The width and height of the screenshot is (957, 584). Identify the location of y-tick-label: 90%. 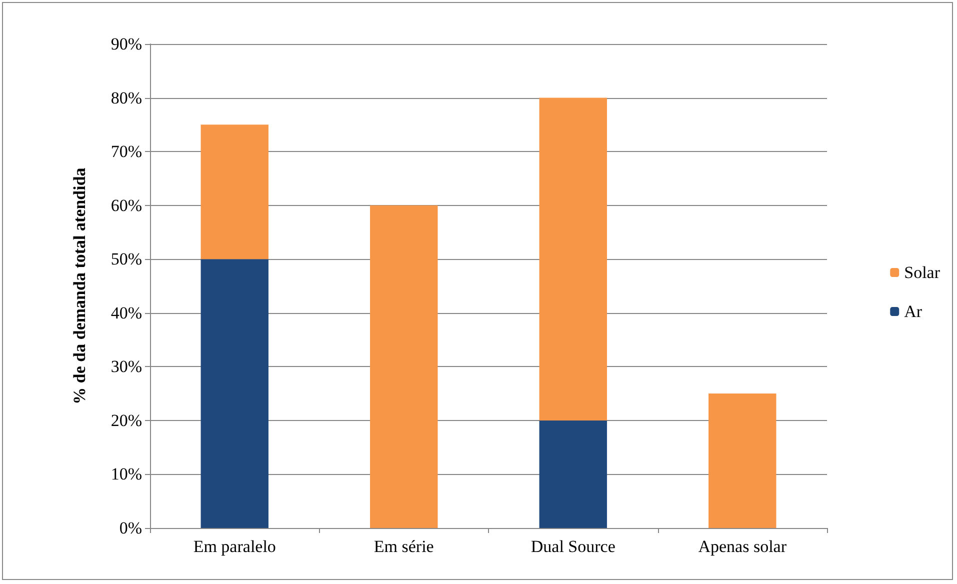
(126, 44).